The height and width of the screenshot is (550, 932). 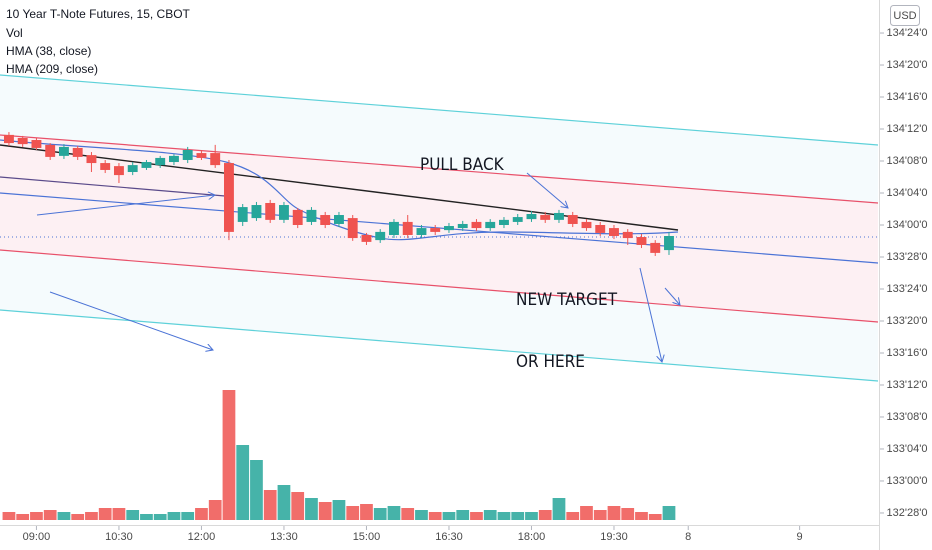 I want to click on y-tick-label: 134'12'0, so click(x=907, y=129).